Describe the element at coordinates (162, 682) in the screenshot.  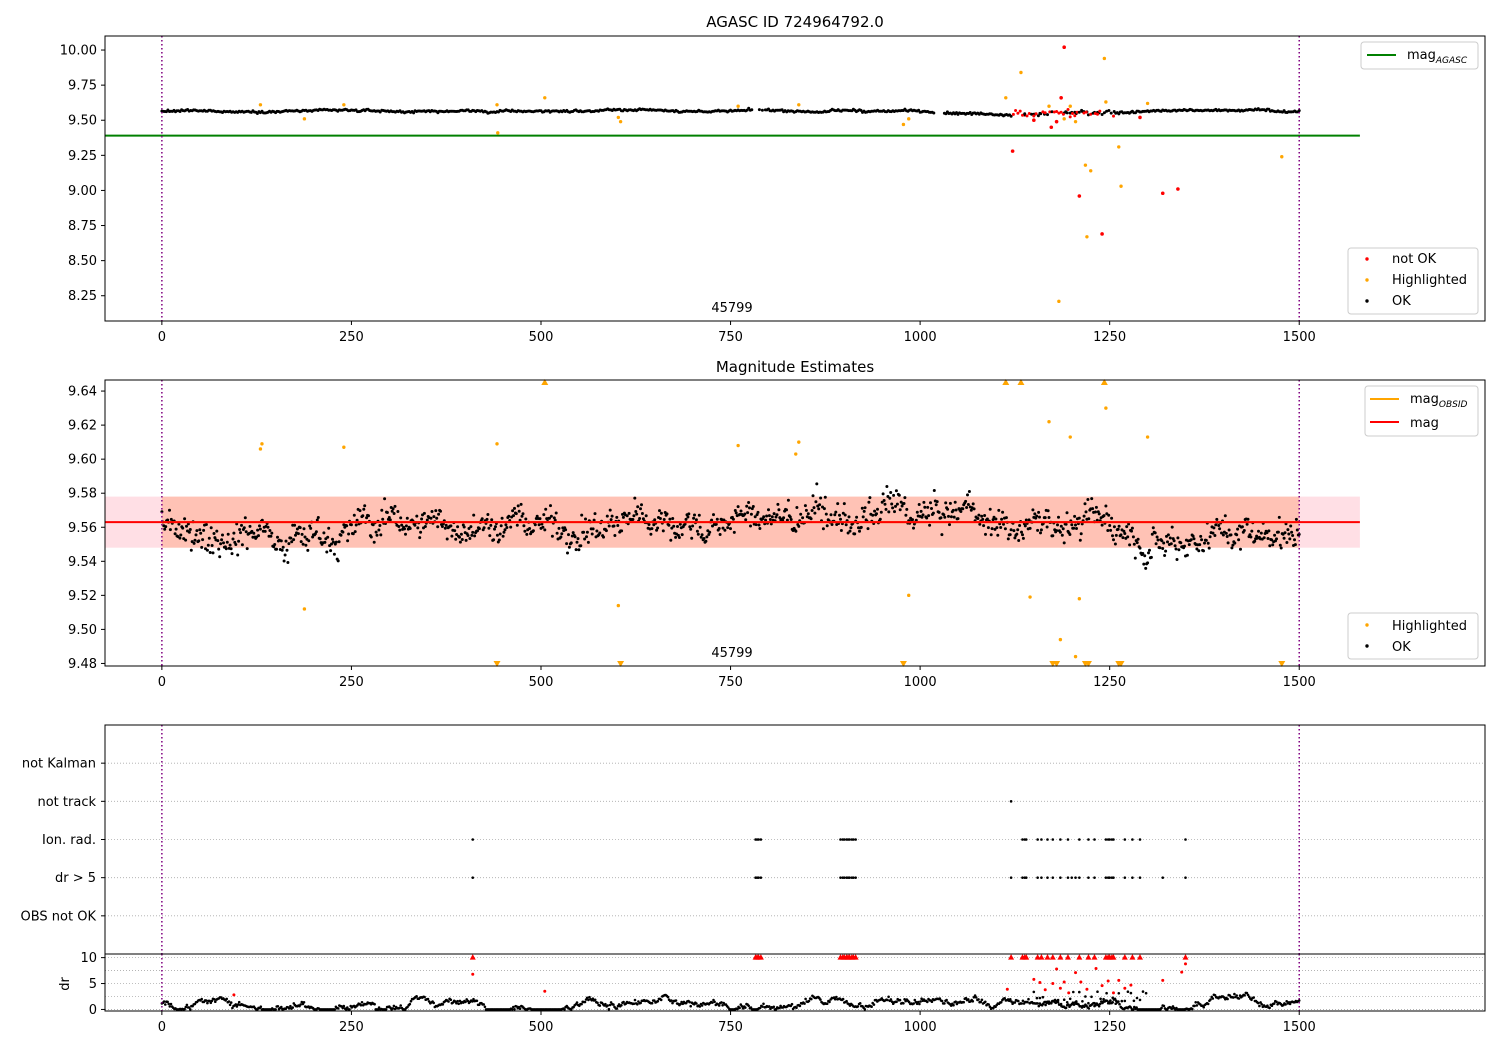
I see `panel-mid-xtick-label-0: 0` at that location.